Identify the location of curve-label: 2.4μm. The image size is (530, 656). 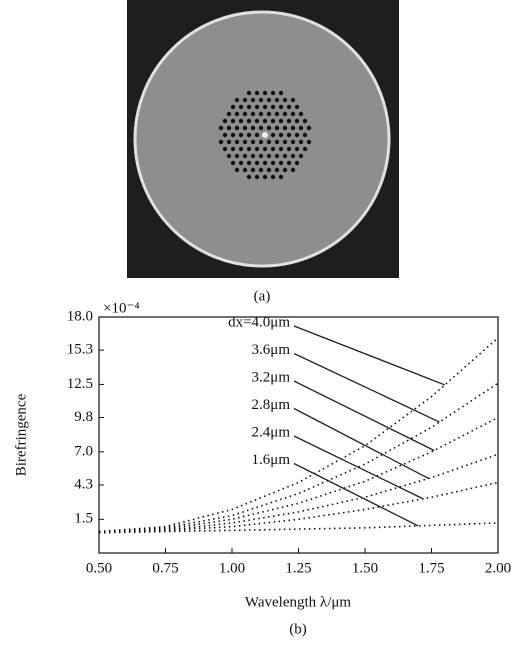
(271, 432).